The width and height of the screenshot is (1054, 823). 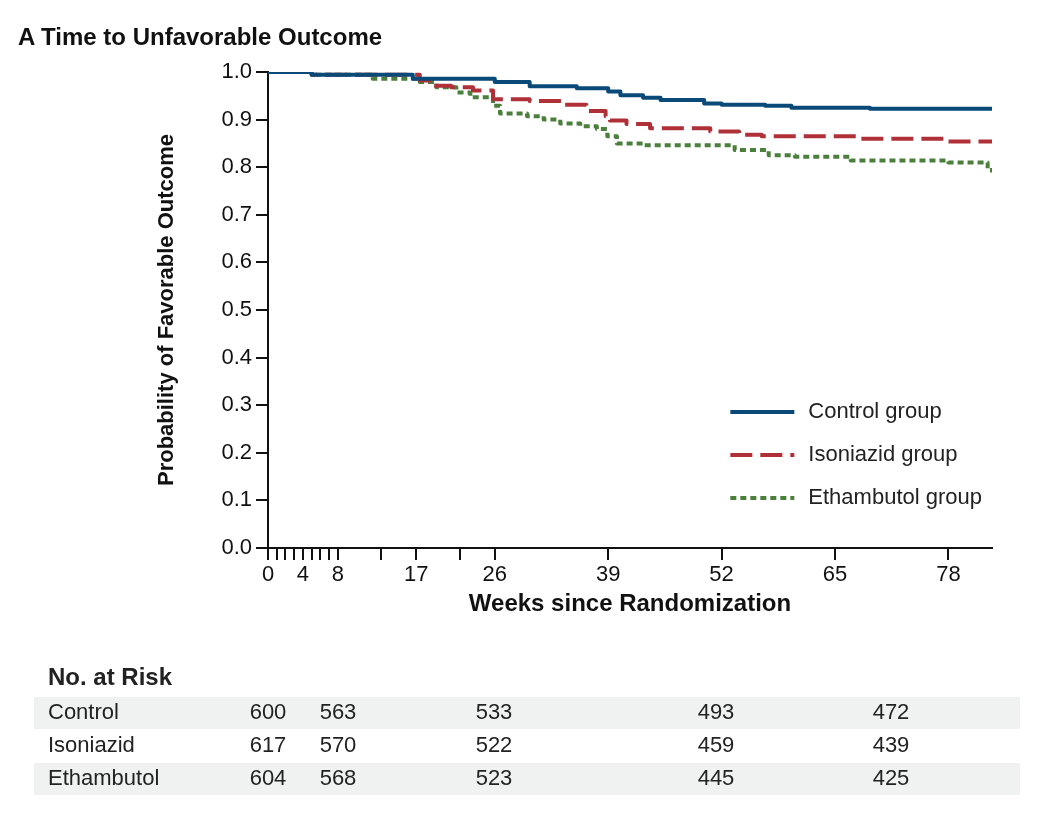 What do you see at coordinates (236, 166) in the screenshot?
I see `y-tick-label: 0.8` at bounding box center [236, 166].